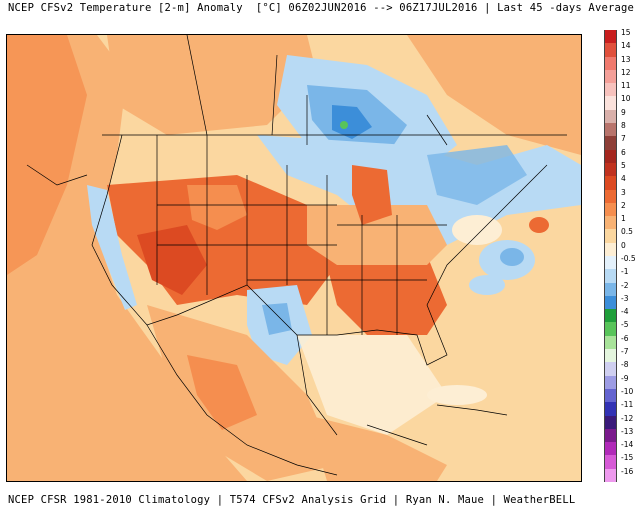  What do you see at coordinates (217, 207) in the screenshot?
I see `rockies-warm-patch` at bounding box center [217, 207].